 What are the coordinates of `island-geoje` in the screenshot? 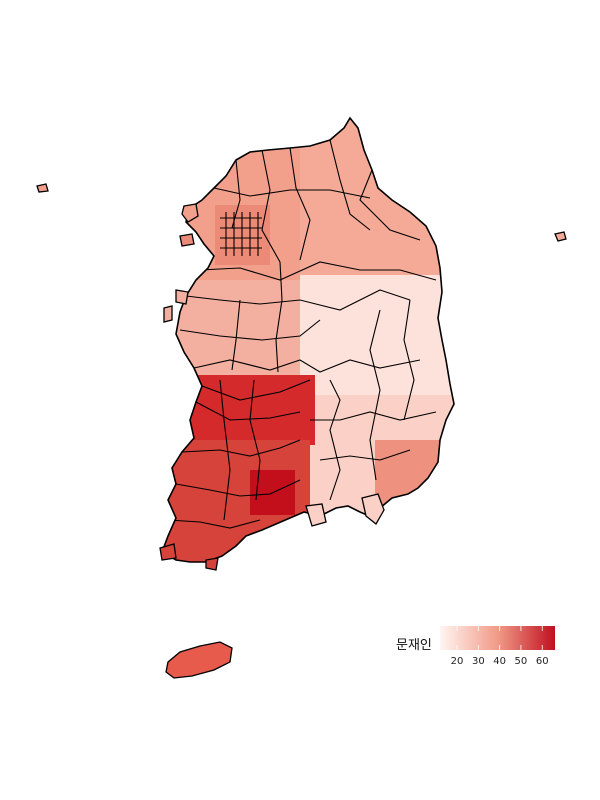 It's located at (373, 509).